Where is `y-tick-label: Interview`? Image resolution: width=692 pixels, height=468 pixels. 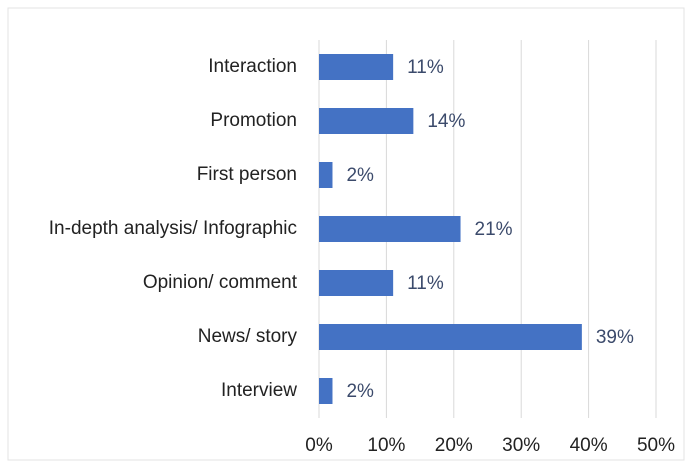
y-tick-label: Interview is located at coordinates (259, 390).